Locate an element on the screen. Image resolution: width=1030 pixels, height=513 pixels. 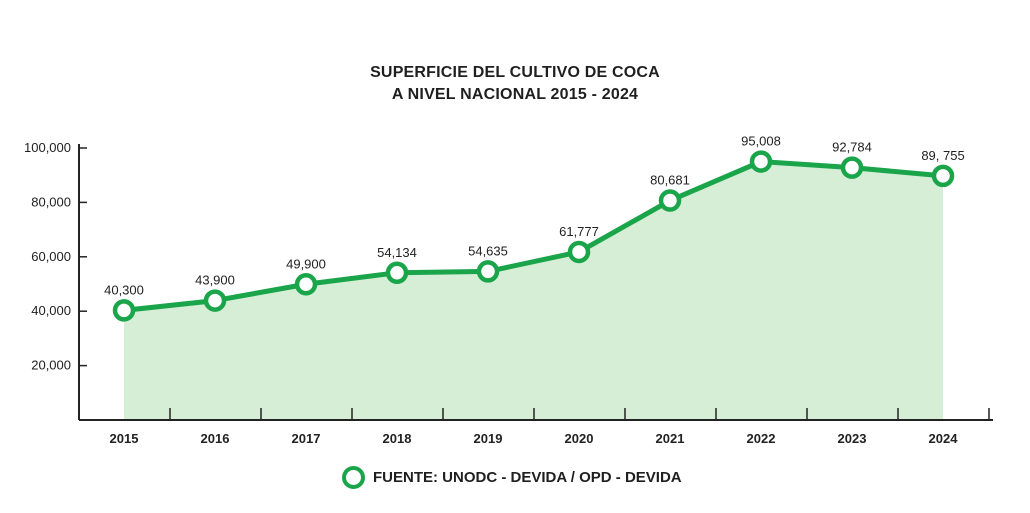
data-label: 92,784 is located at coordinates (852, 147).